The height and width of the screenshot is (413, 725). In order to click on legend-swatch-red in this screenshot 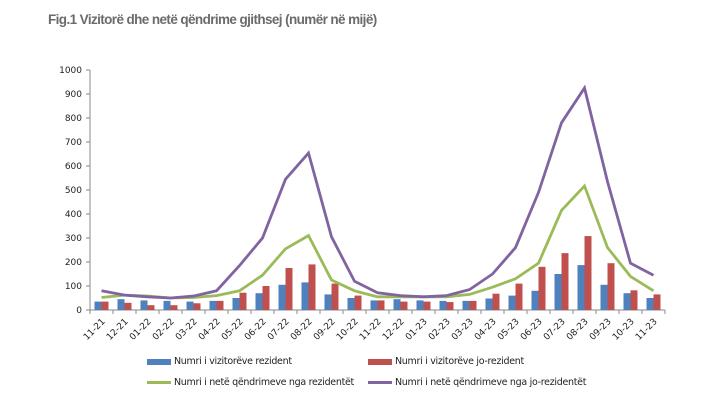, I will do `click(380, 361)`.